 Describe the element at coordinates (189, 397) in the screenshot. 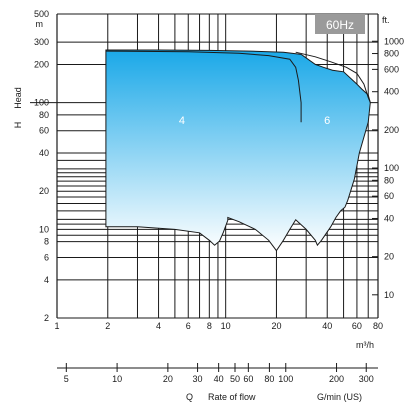

I see `x2-q-label: Q` at that location.